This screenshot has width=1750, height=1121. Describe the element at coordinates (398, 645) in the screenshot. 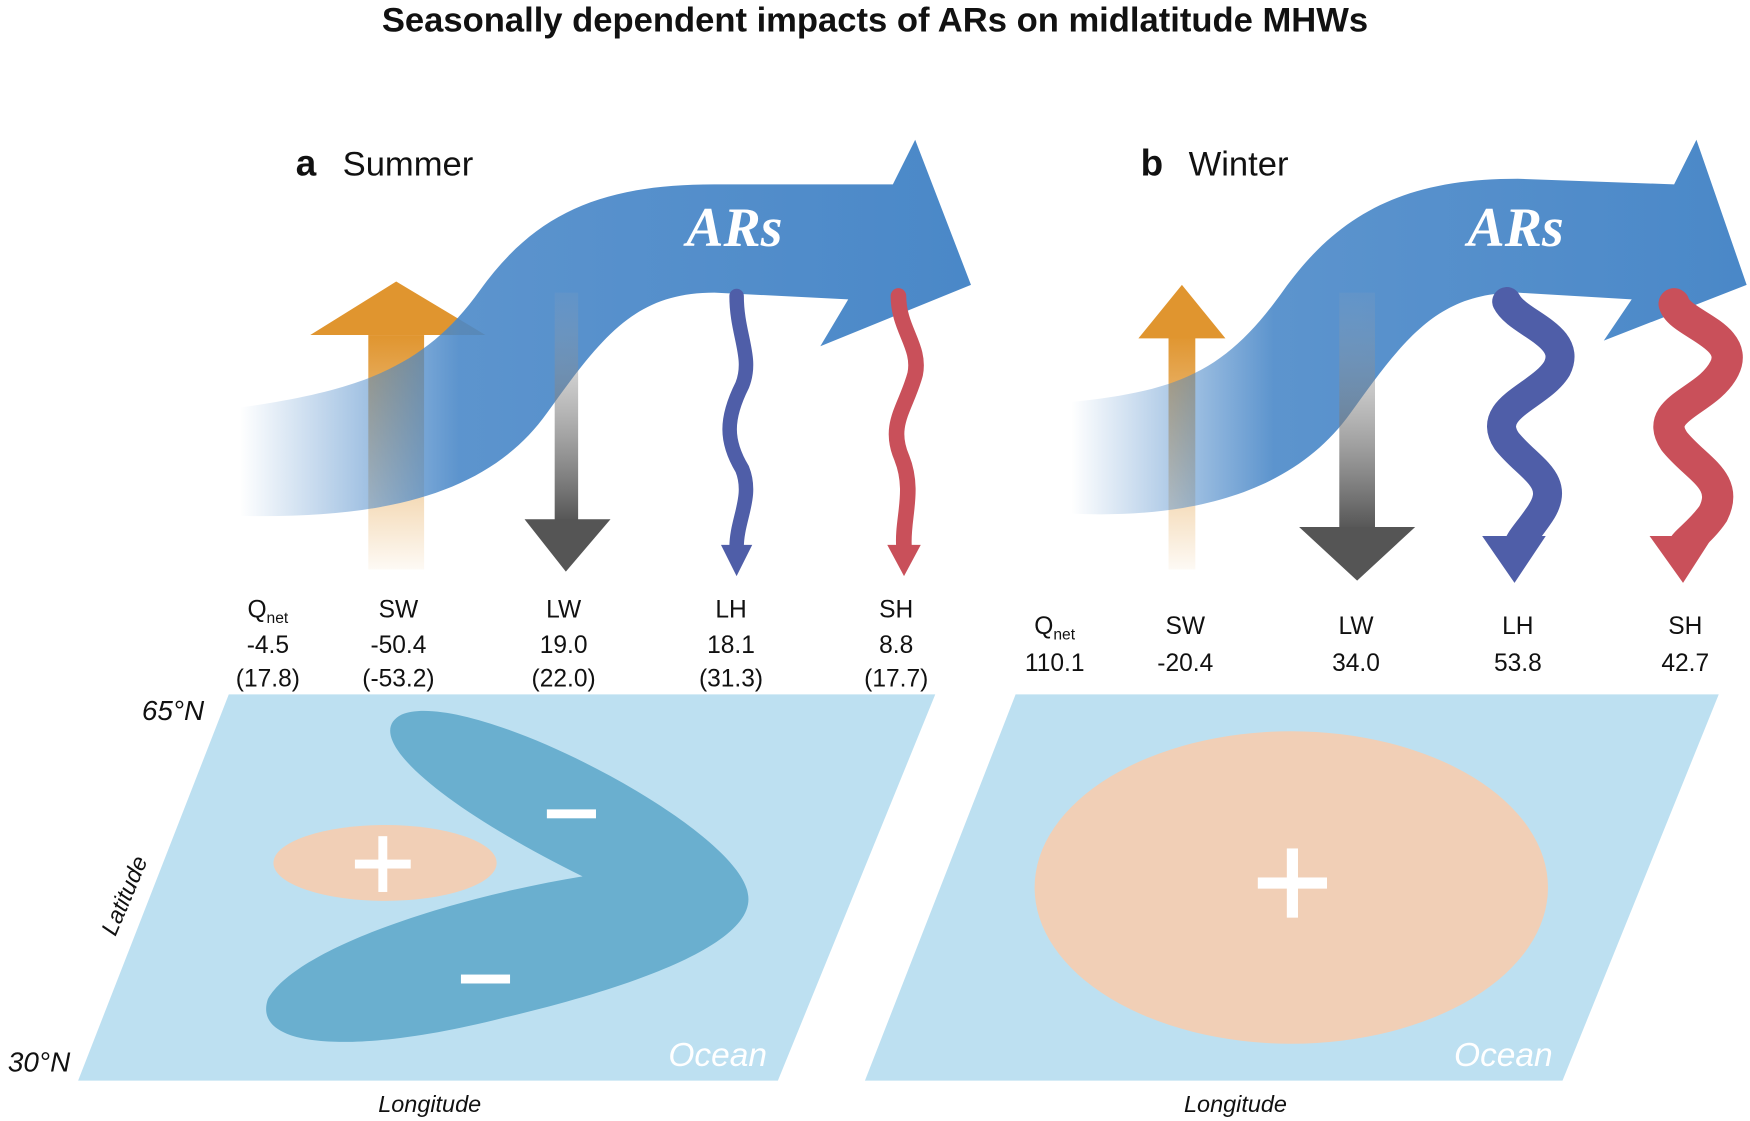

I see `flux-value: -50.4` at that location.